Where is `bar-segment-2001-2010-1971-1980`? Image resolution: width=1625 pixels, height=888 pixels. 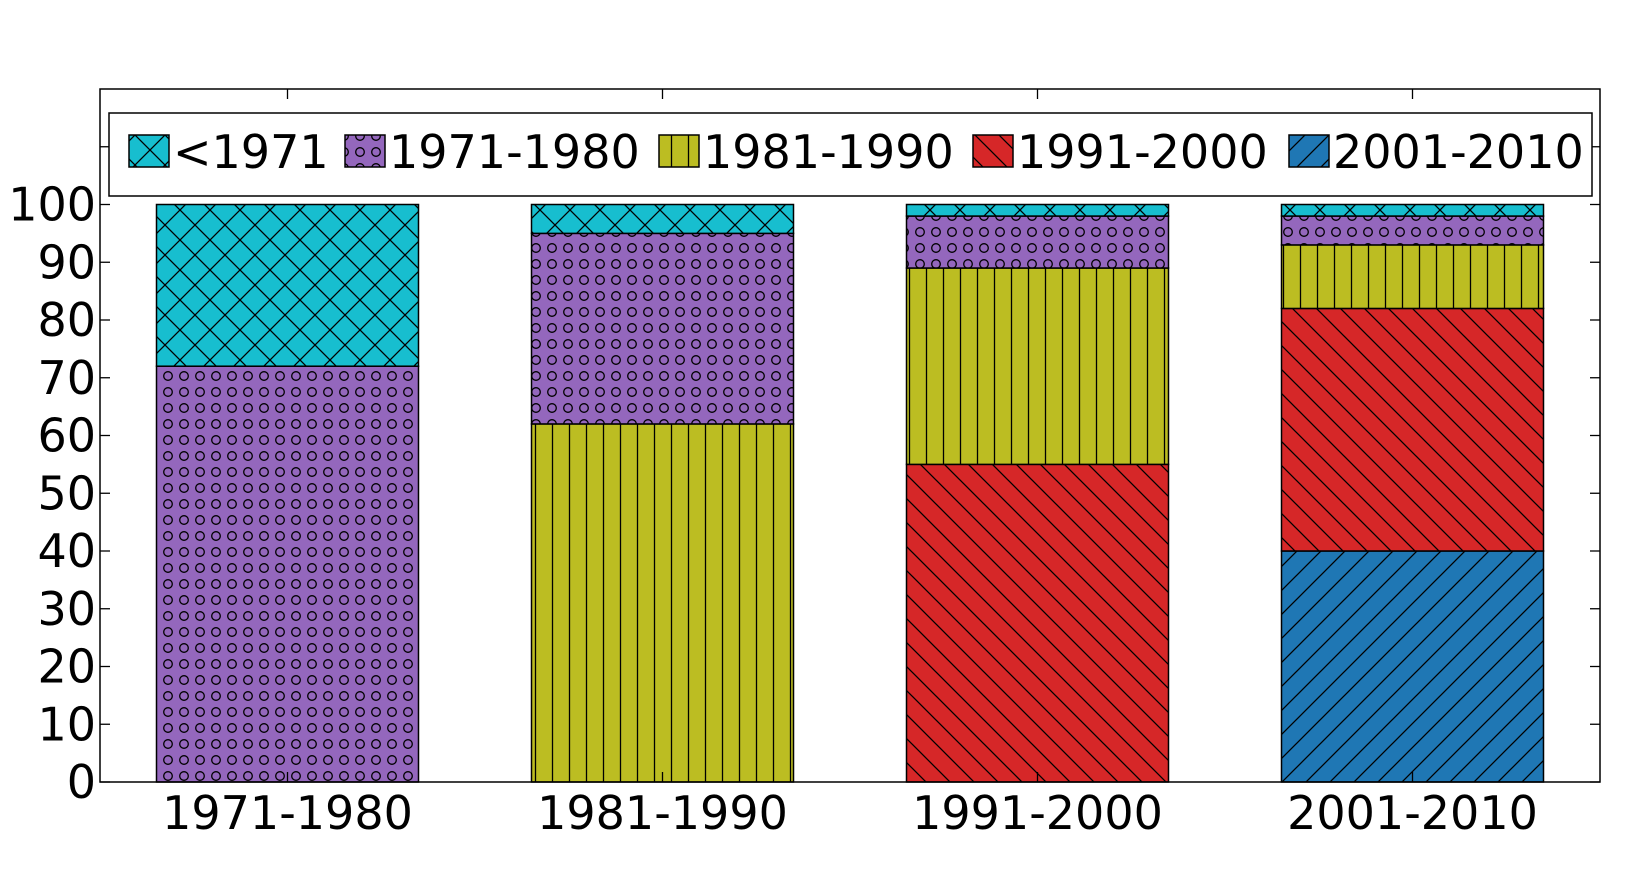
bar-segment-2001-2010-1971-1980 is located at coordinates (1412, 230).